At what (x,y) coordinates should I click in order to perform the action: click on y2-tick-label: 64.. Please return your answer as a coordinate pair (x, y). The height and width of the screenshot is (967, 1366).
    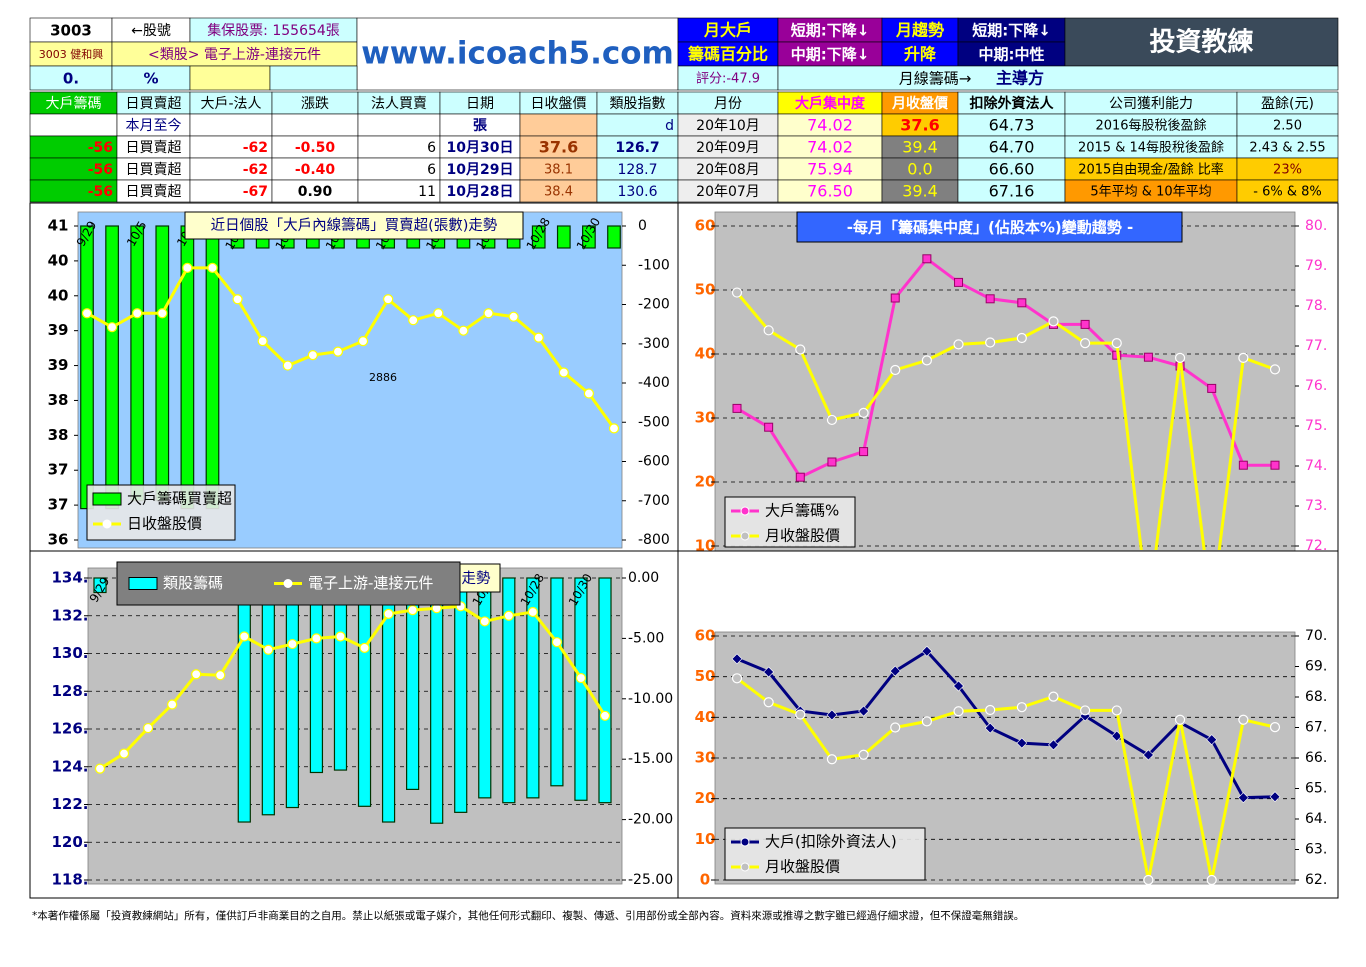
    Looking at the image, I should click on (1316, 819).